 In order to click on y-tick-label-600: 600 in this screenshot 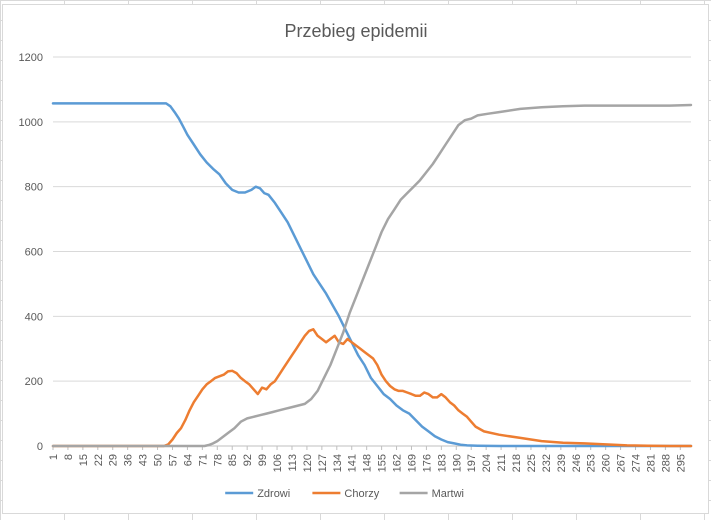, I will do `click(34, 253)`.